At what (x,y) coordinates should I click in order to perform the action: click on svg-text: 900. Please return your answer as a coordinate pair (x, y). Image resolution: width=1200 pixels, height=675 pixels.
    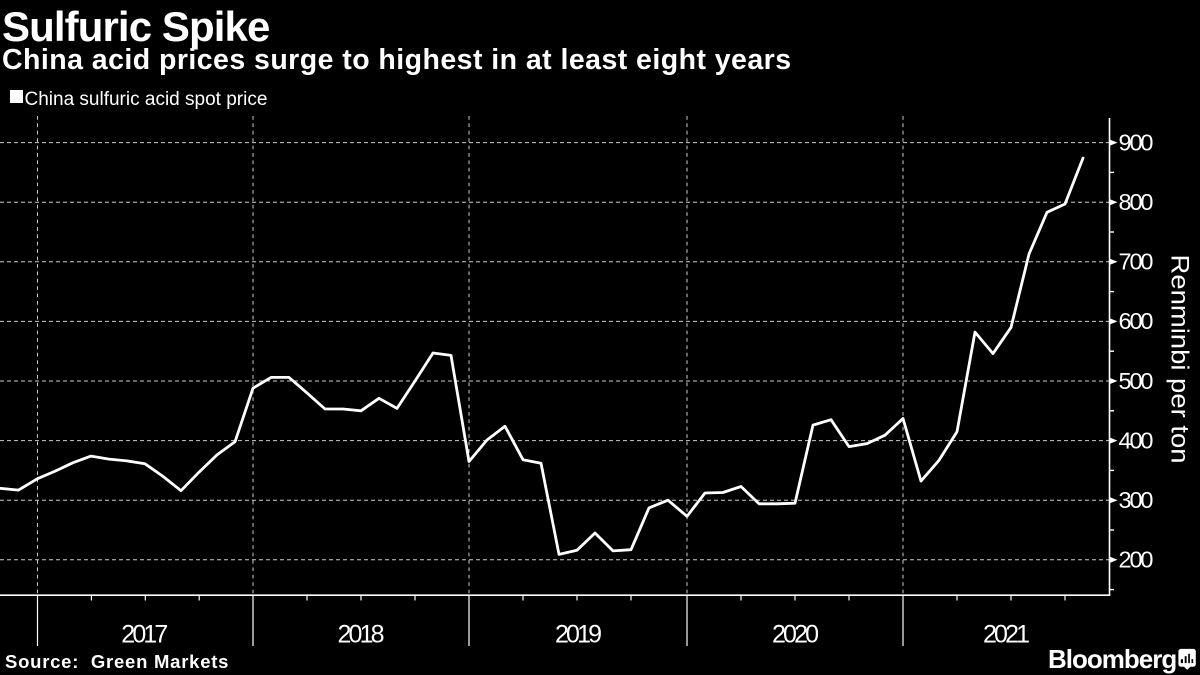
    Looking at the image, I should click on (1136, 142).